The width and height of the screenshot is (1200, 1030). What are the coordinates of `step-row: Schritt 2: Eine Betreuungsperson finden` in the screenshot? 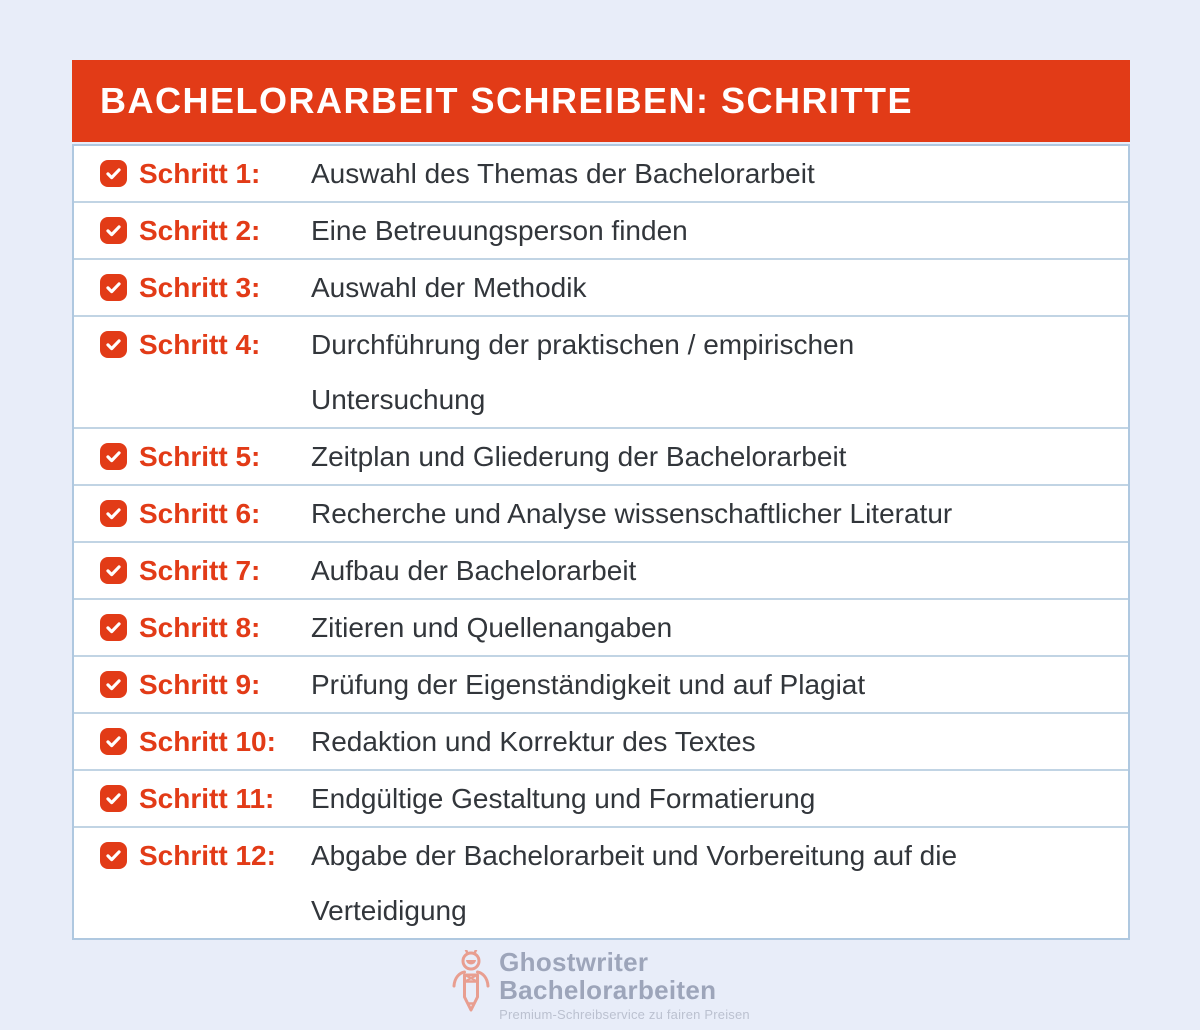 It's located at (601, 229).